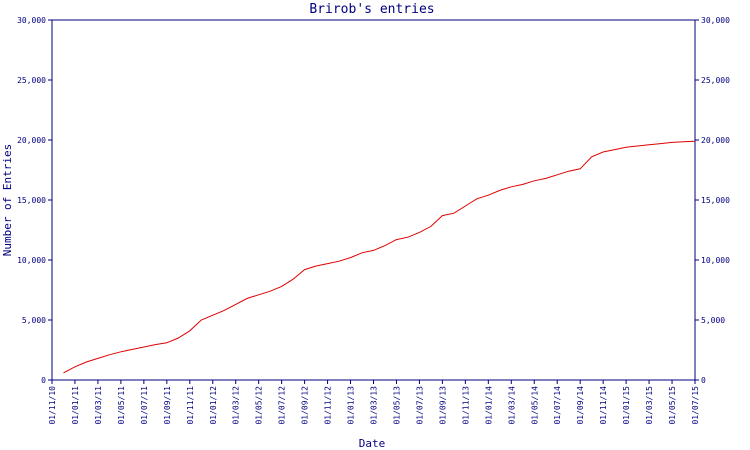  I want to click on x-tick-label: 01/01/13, so click(351, 405).